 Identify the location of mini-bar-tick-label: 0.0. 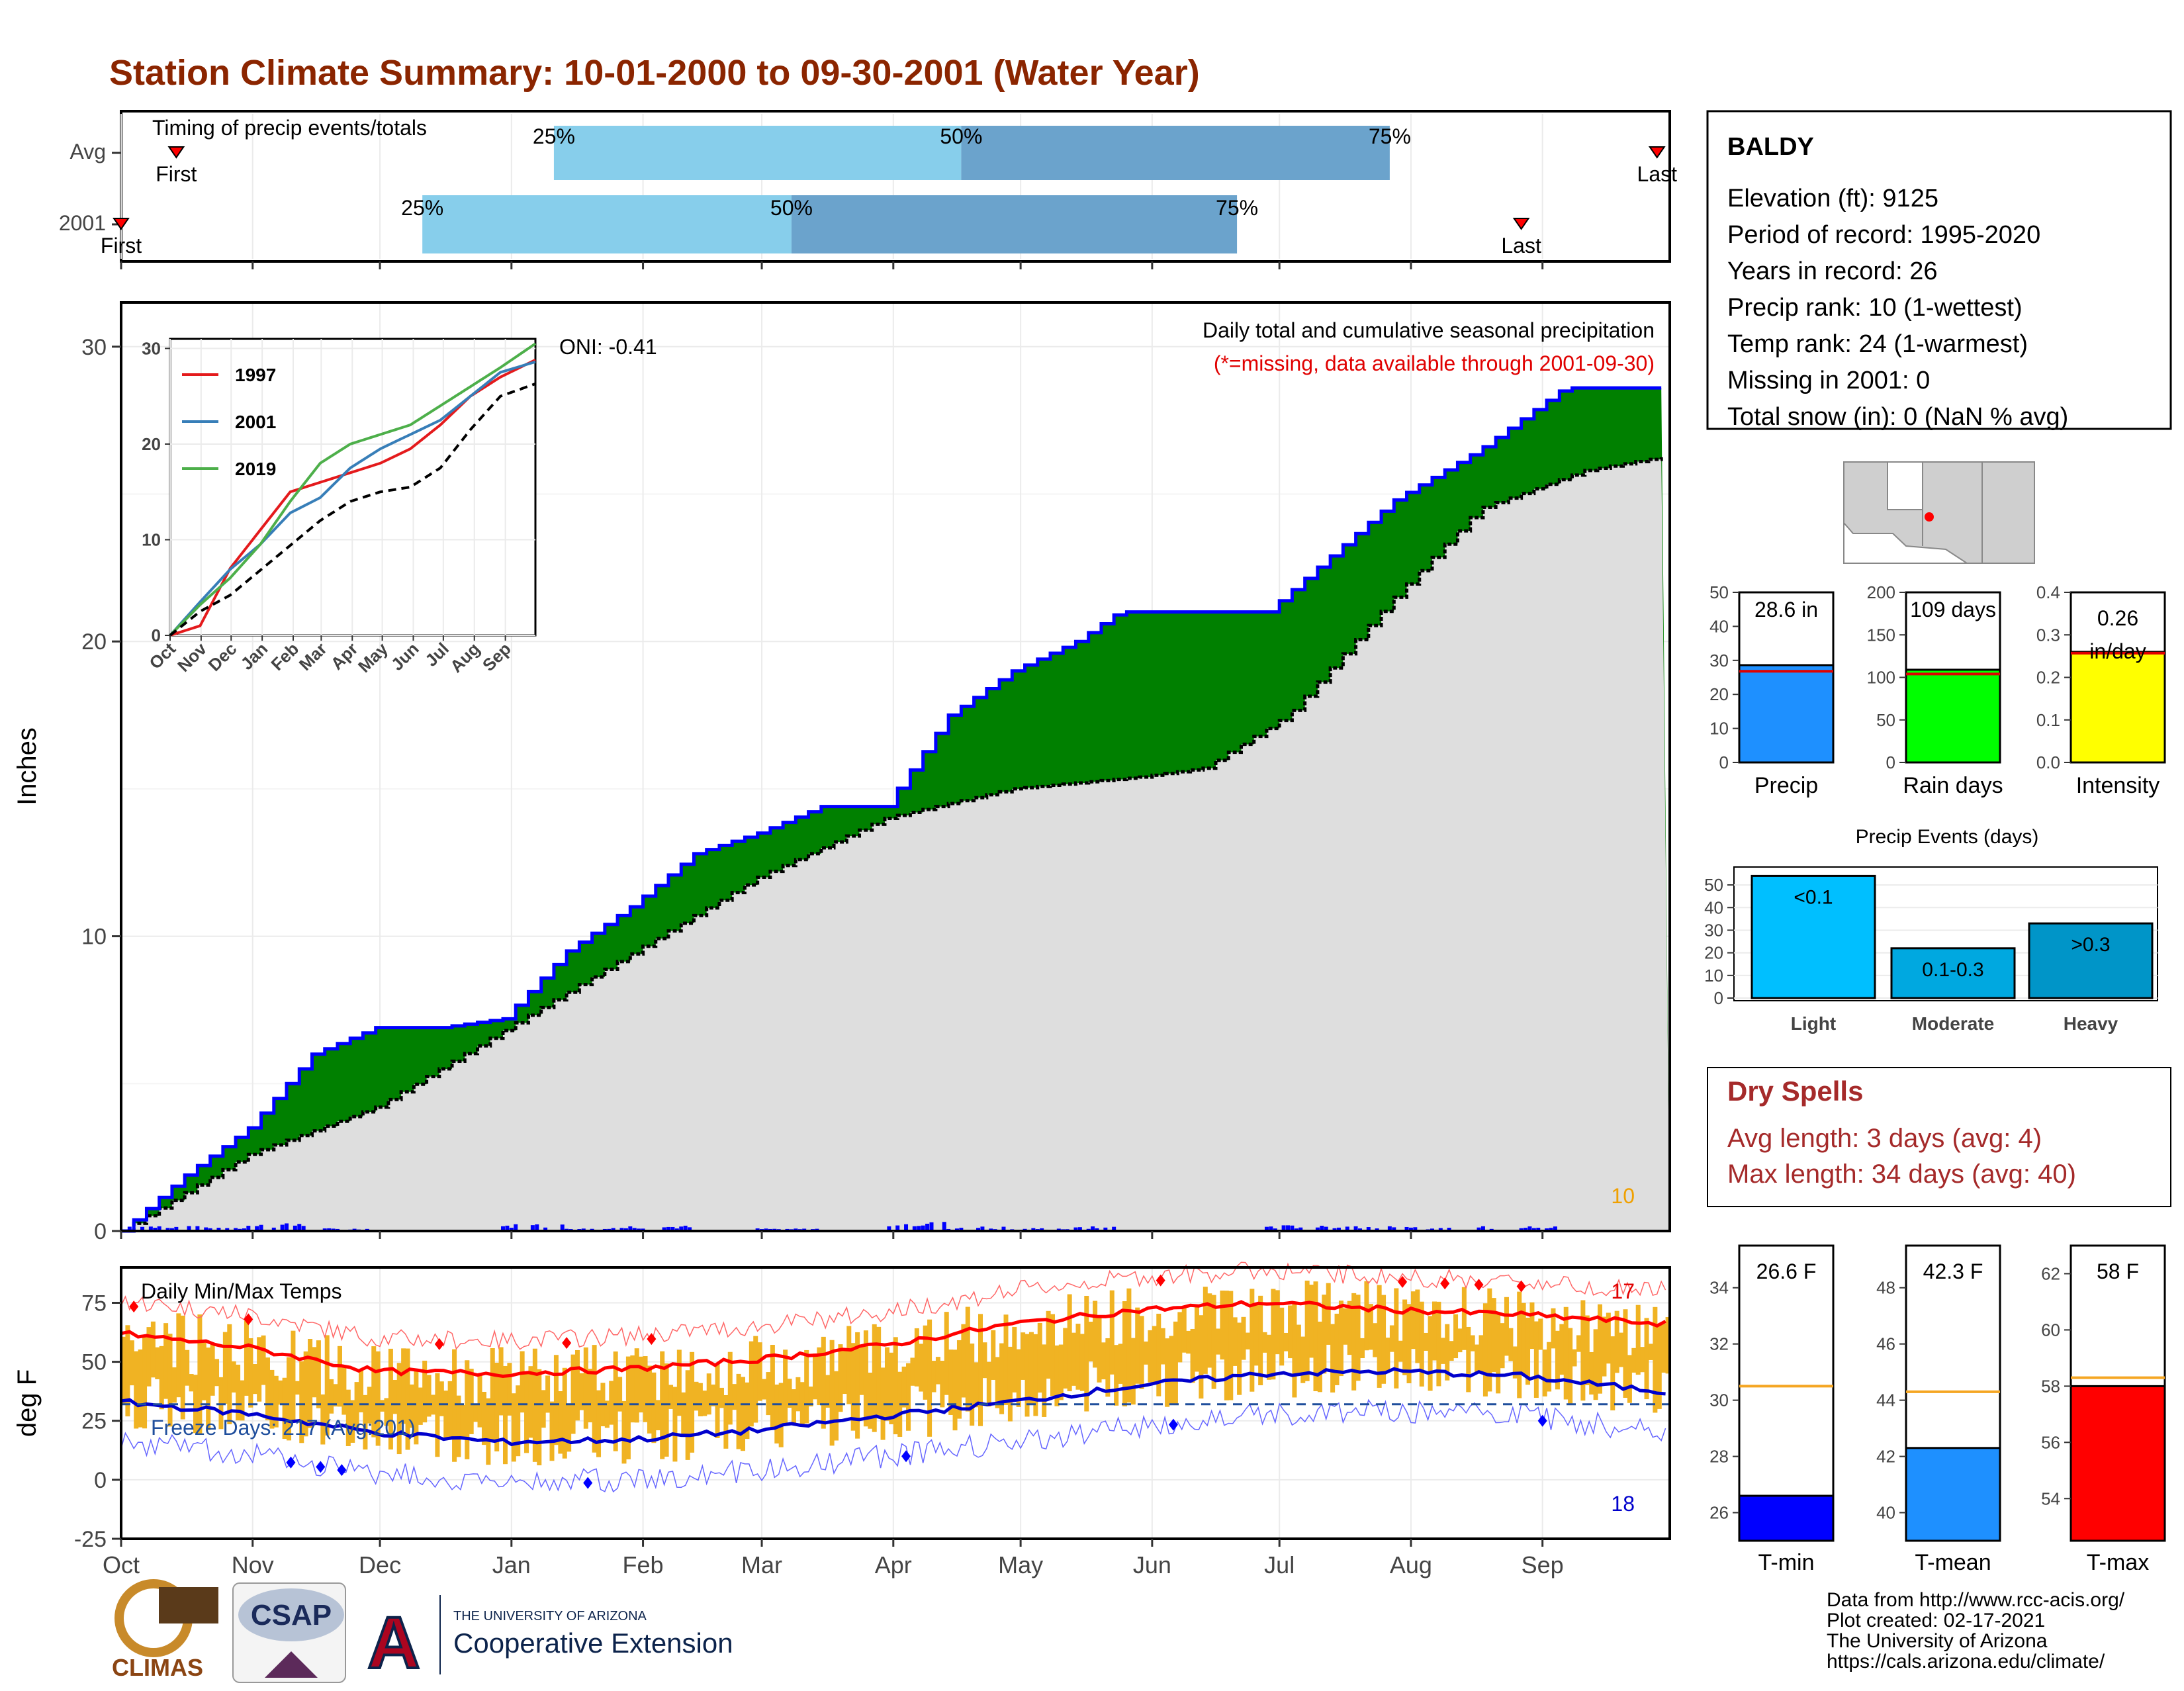
(2048, 762).